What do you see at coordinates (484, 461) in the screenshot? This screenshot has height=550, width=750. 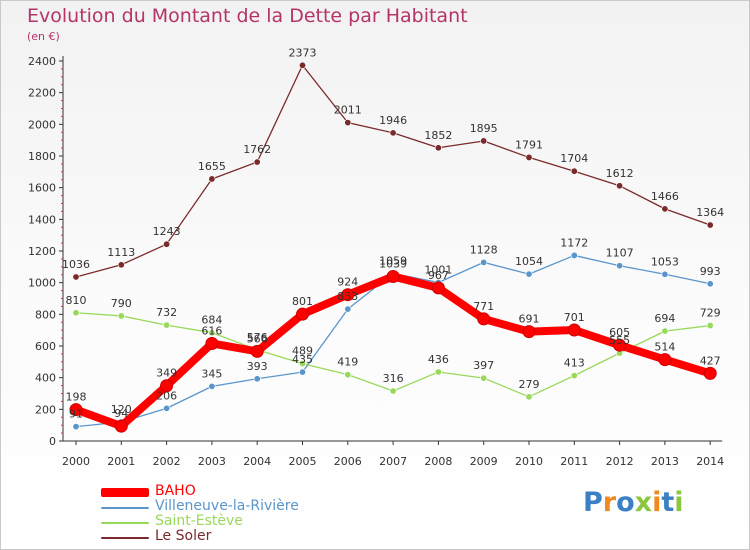 I see `x-tick-label: 2009` at bounding box center [484, 461].